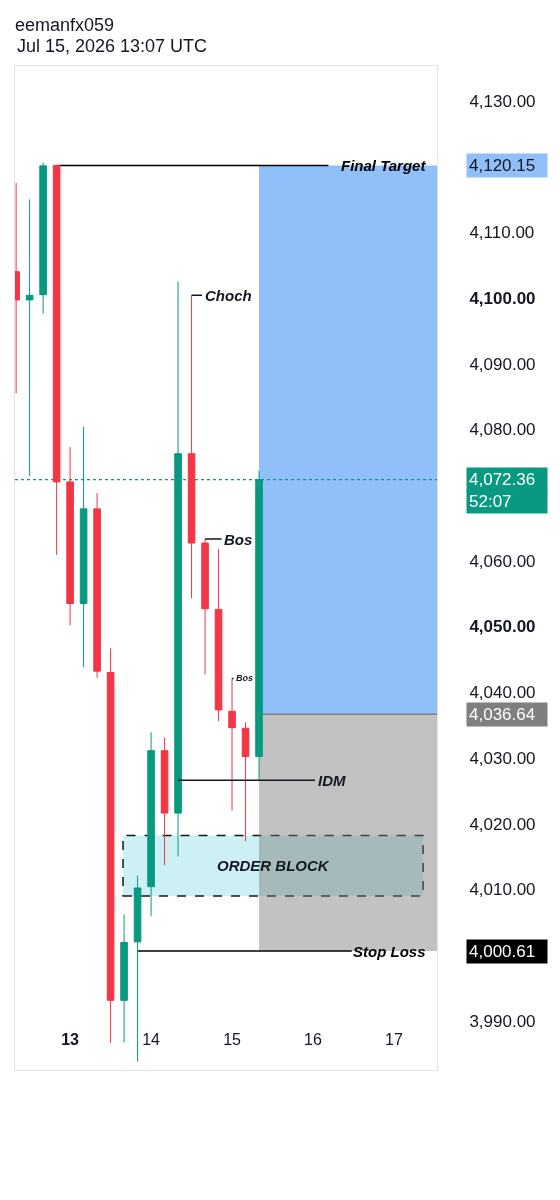  I want to click on chart-title: eemanfx059, so click(65, 25).